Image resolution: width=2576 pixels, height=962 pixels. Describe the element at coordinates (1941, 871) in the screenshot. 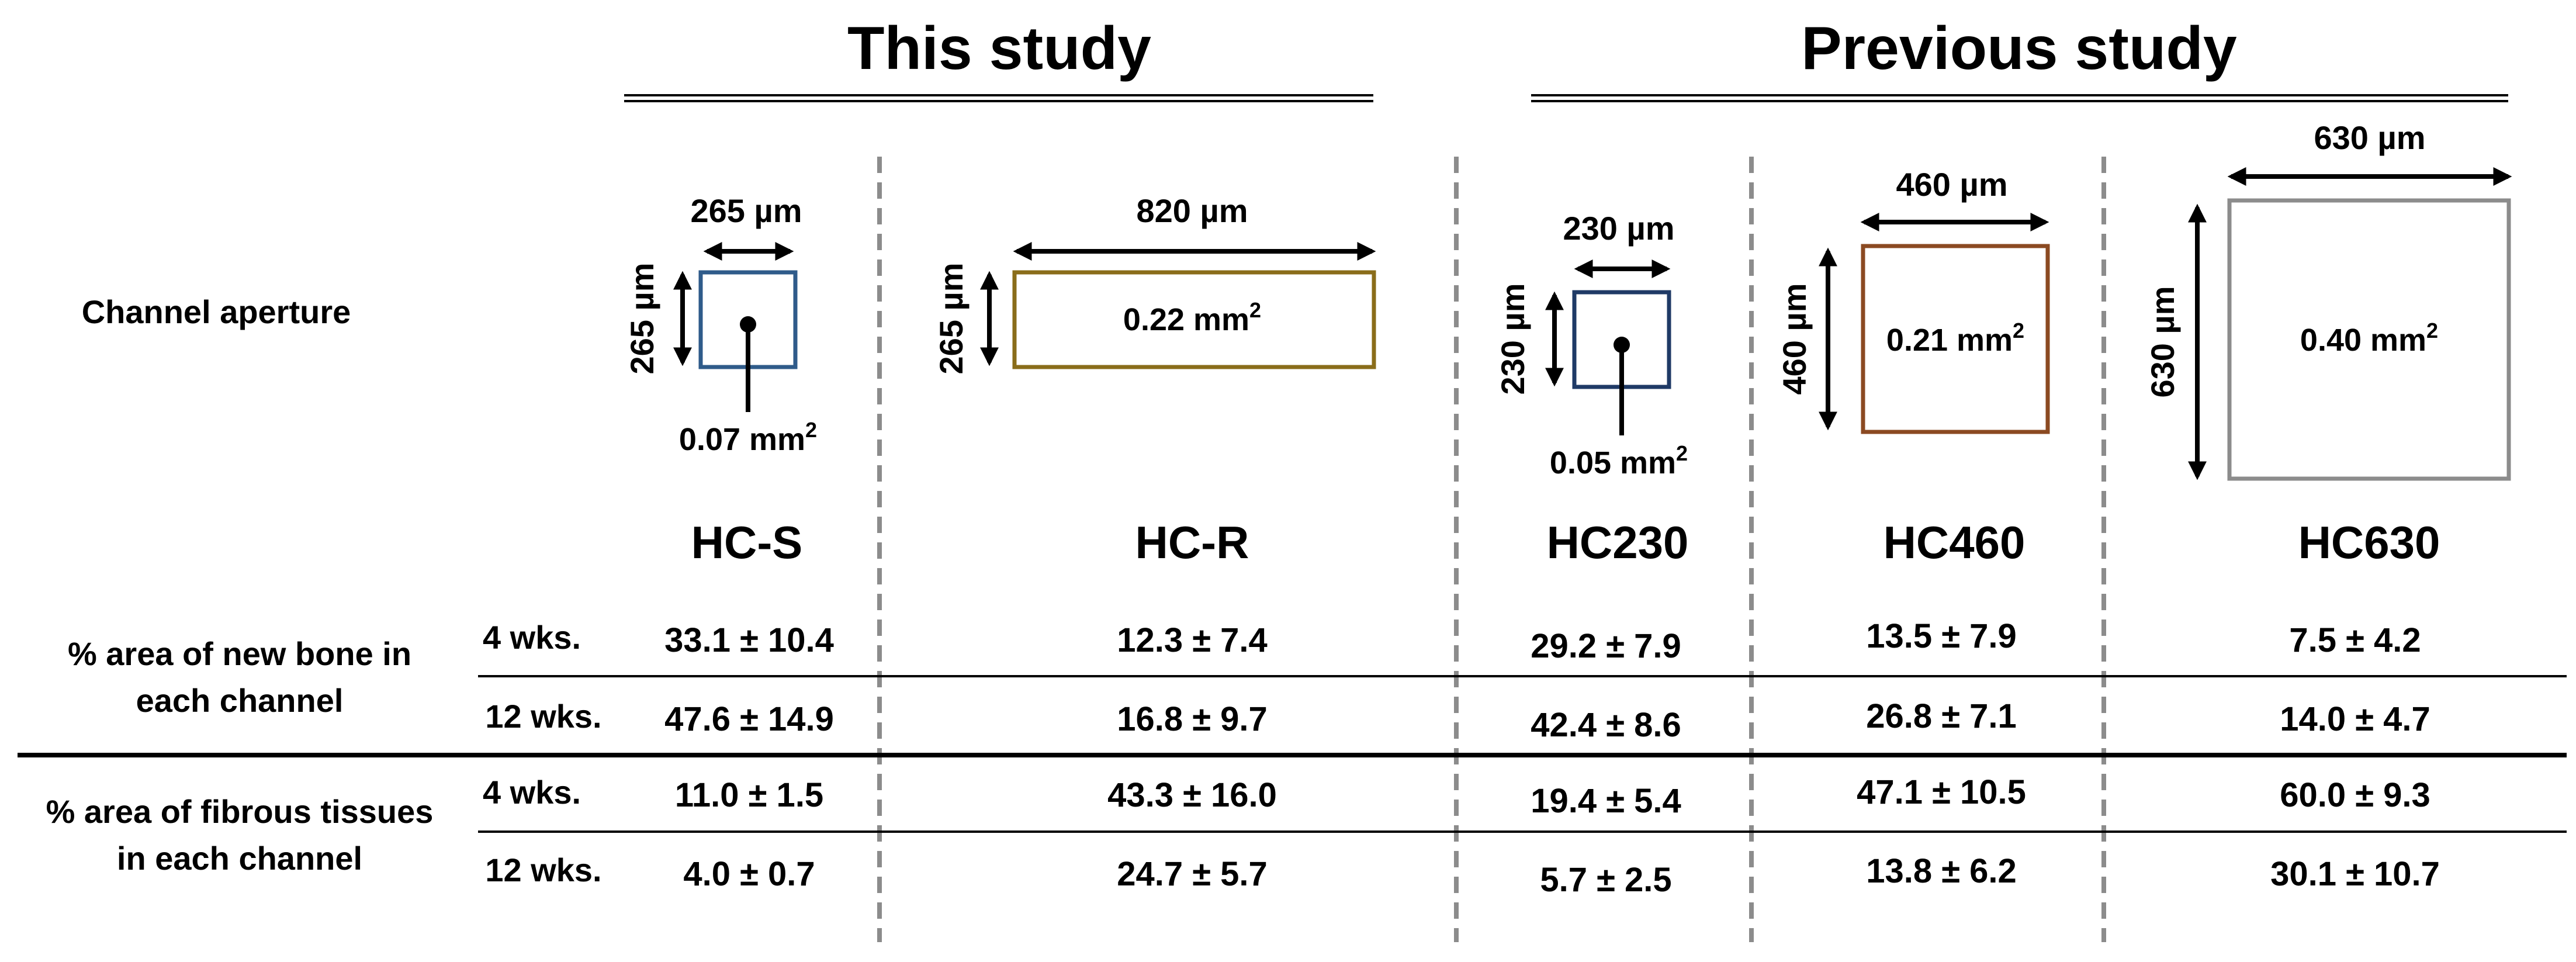

I see `cell-hc460-fibrous-12: 13.8 ± 6.2` at that location.